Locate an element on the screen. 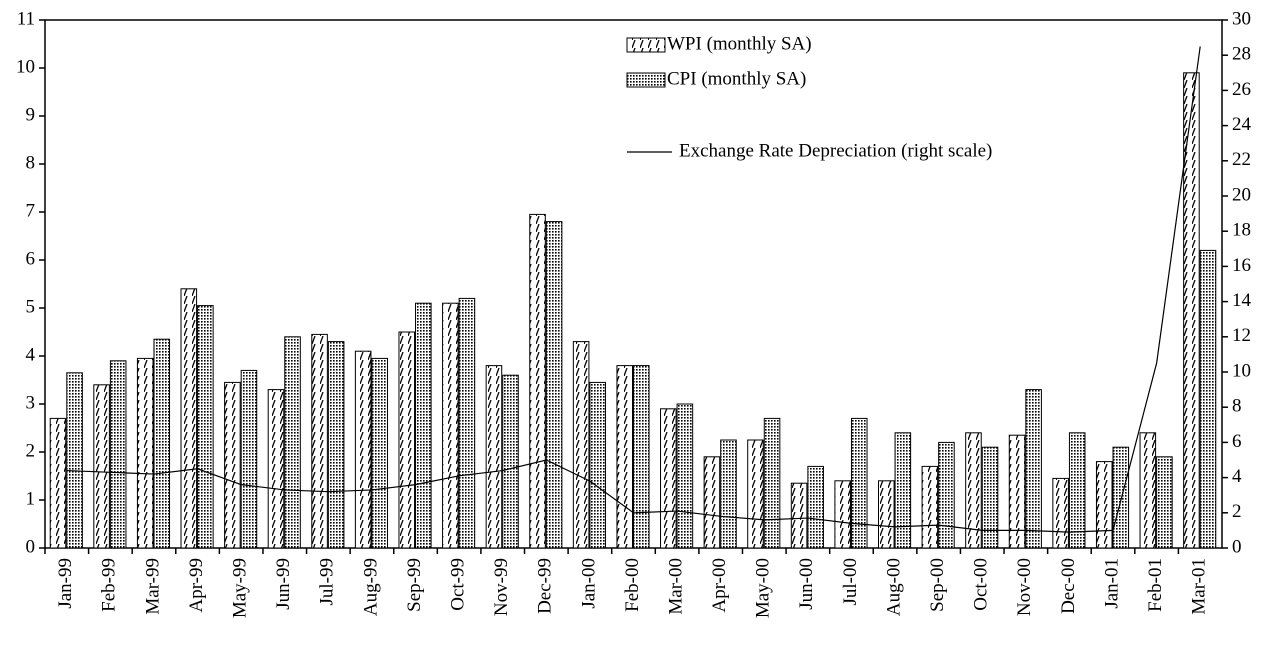 This screenshot has width=1279, height=651. y2-tick-label: 4 is located at coordinates (1237, 476).